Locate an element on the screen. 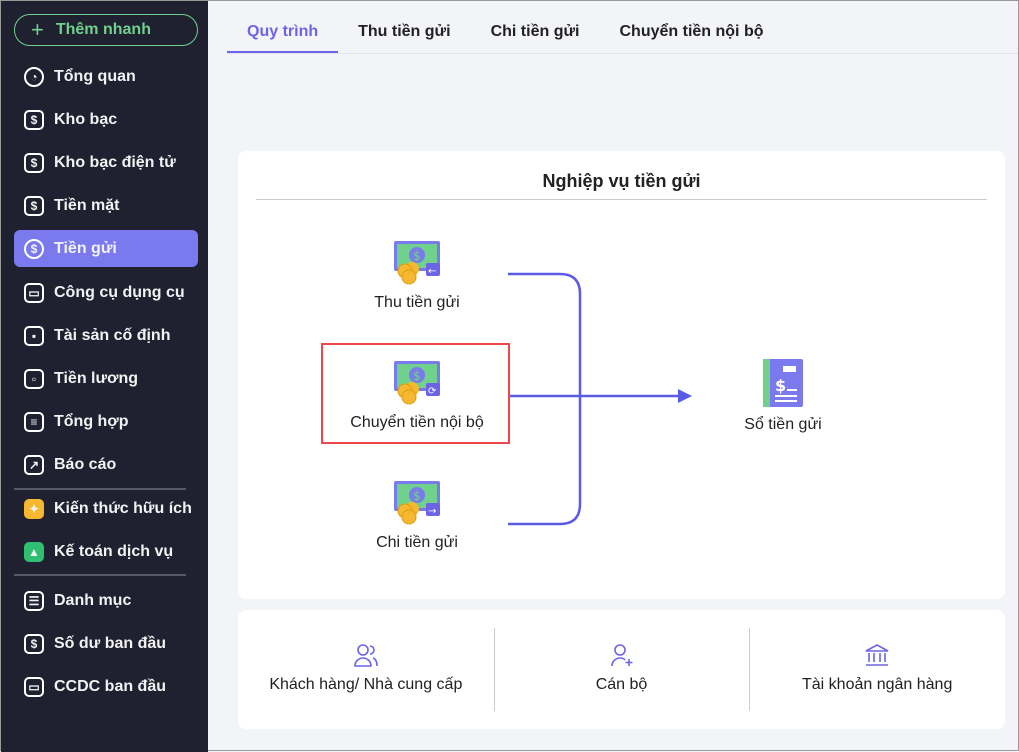  shortcut-customers-suppliers: Khách hàng/ Nhà cung cấp is located at coordinates (366, 669).